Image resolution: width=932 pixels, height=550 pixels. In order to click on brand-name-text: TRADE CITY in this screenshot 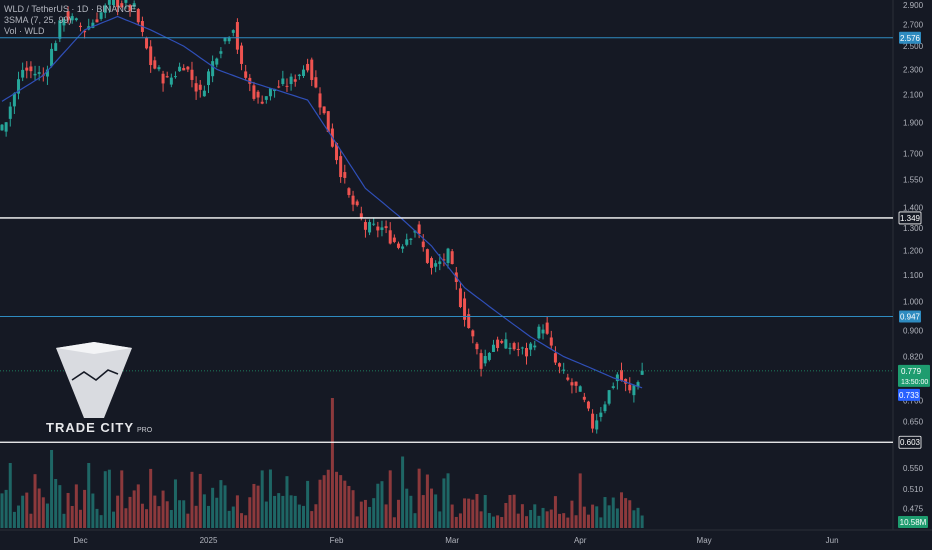, I will do `click(90, 427)`.